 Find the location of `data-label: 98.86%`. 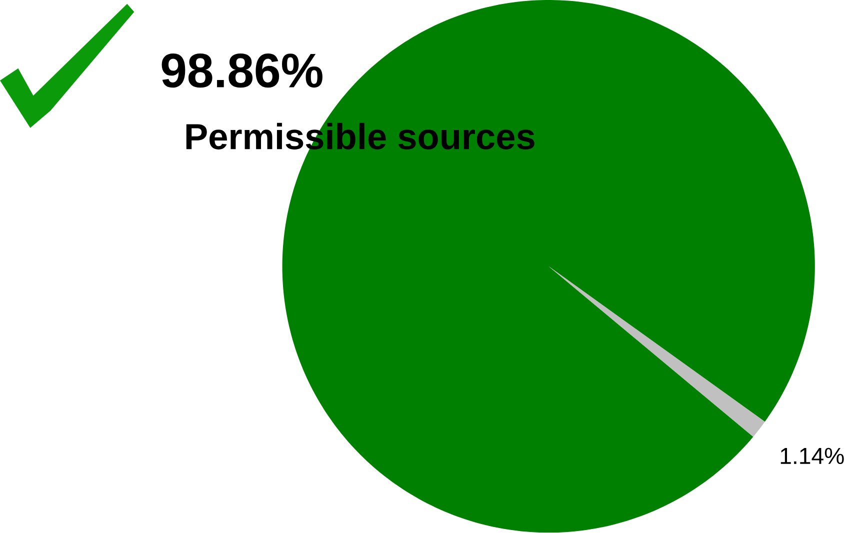

data-label: 98.86% is located at coordinates (242, 71).